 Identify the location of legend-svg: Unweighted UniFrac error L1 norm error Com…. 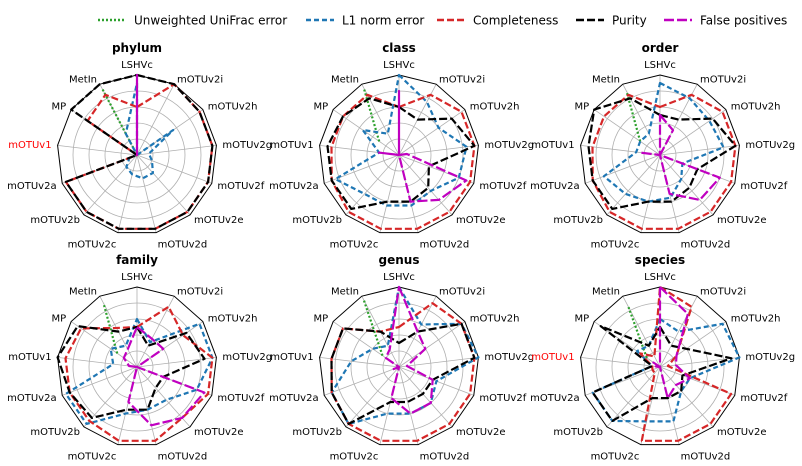
(442, 21).